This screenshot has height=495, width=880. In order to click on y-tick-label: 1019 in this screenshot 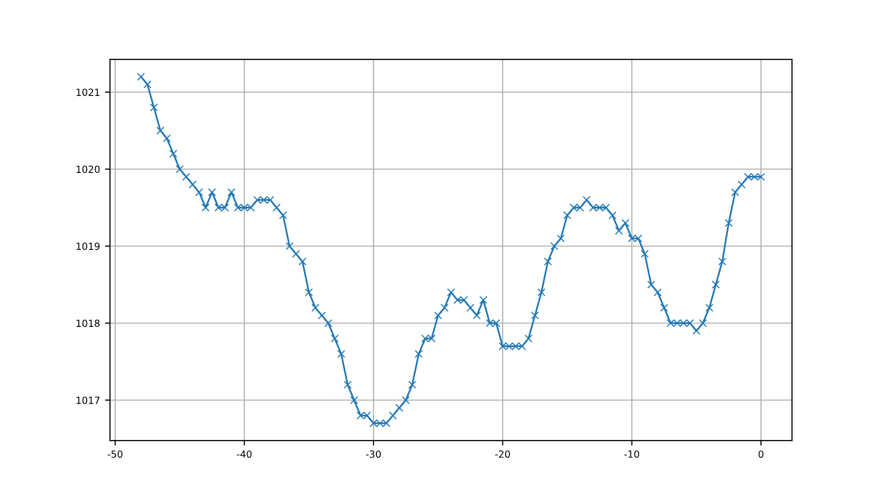, I will do `click(88, 246)`.